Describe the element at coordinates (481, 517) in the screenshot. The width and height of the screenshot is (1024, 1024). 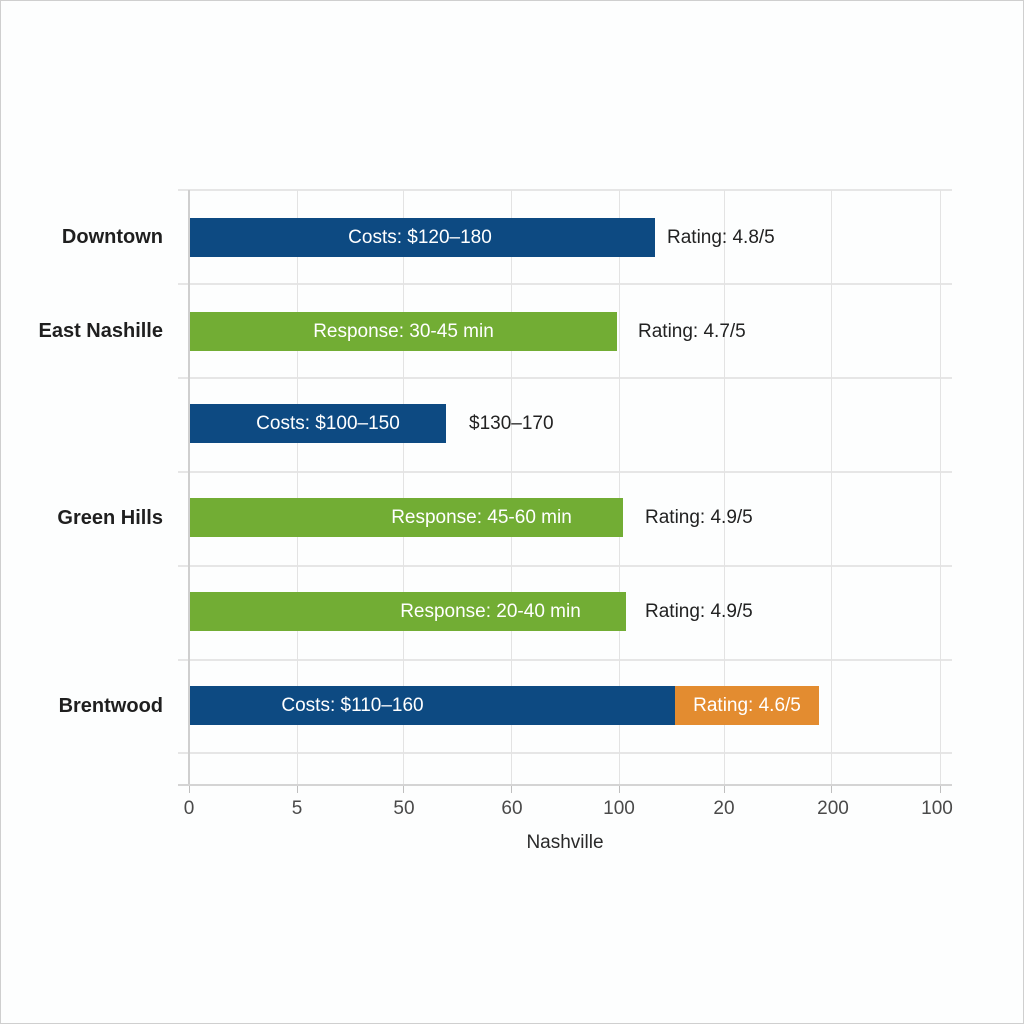
I see `bar-label: Response: 45-60 min` at that location.